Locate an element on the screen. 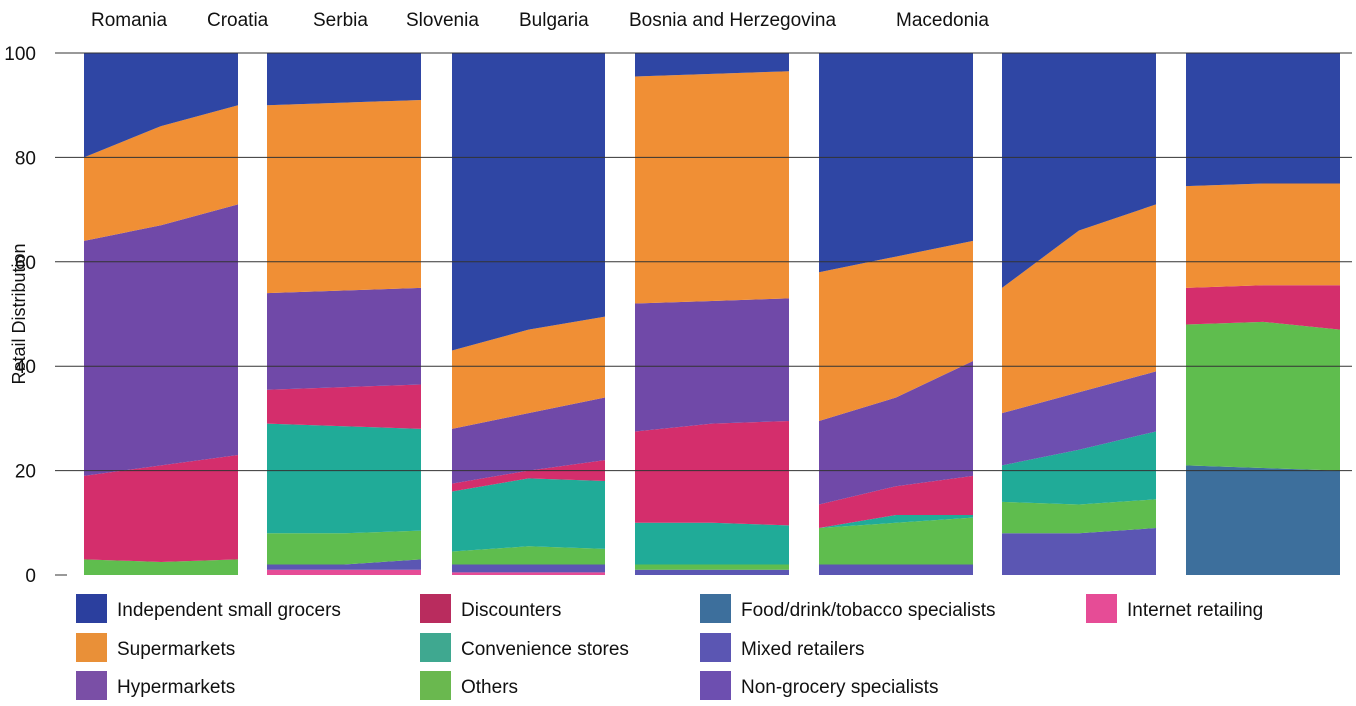  legend-label: Mixed retailers is located at coordinates (803, 649).